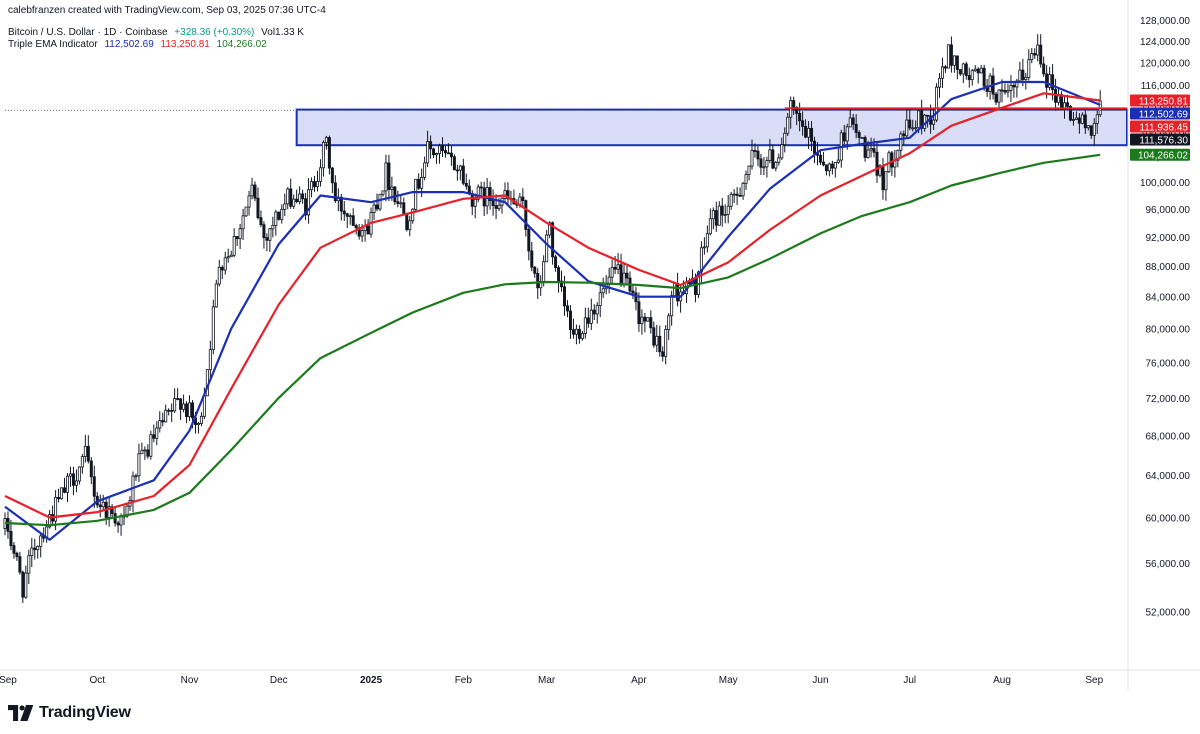 The height and width of the screenshot is (734, 1200). Describe the element at coordinates (566, 109) in the screenshot. I see `horizontal-lines-layer` at that location.